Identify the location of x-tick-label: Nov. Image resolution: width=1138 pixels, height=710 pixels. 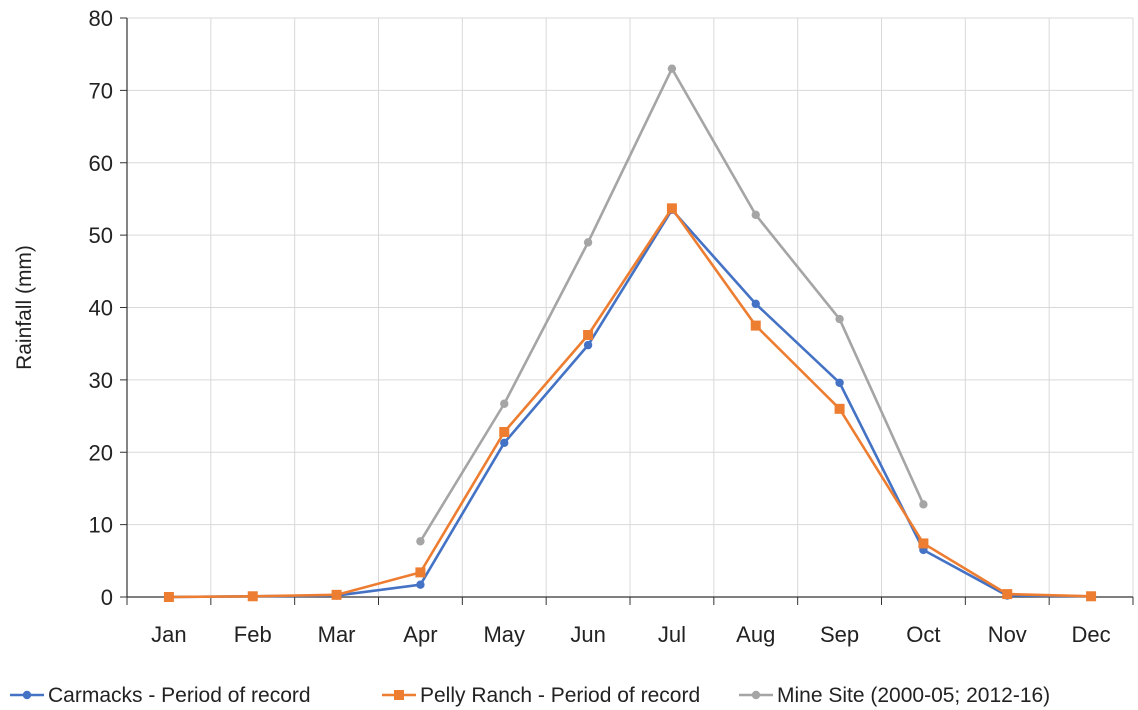
(1007, 634).